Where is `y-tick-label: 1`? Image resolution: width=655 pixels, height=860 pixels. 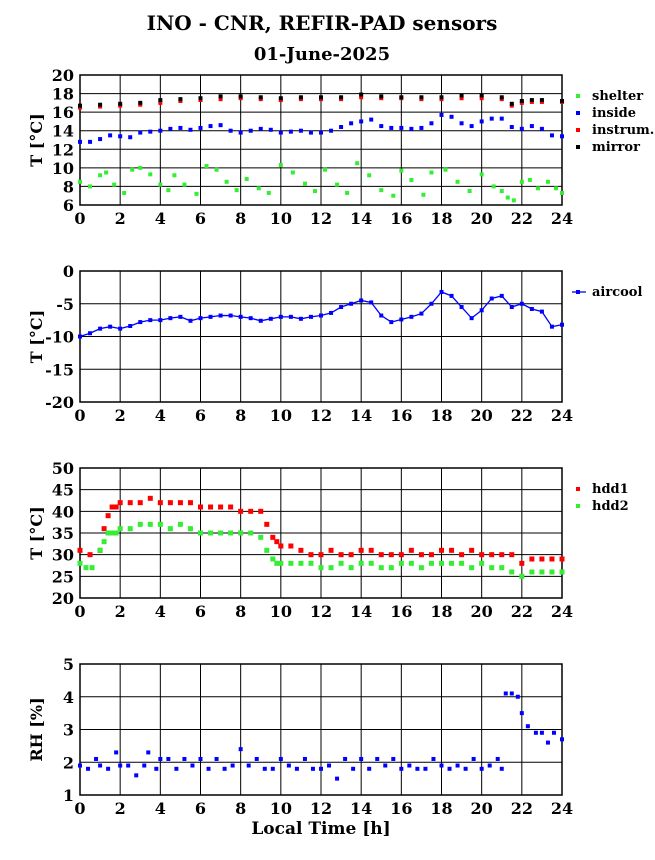
y-tick-label: 1 is located at coordinates (68, 795).